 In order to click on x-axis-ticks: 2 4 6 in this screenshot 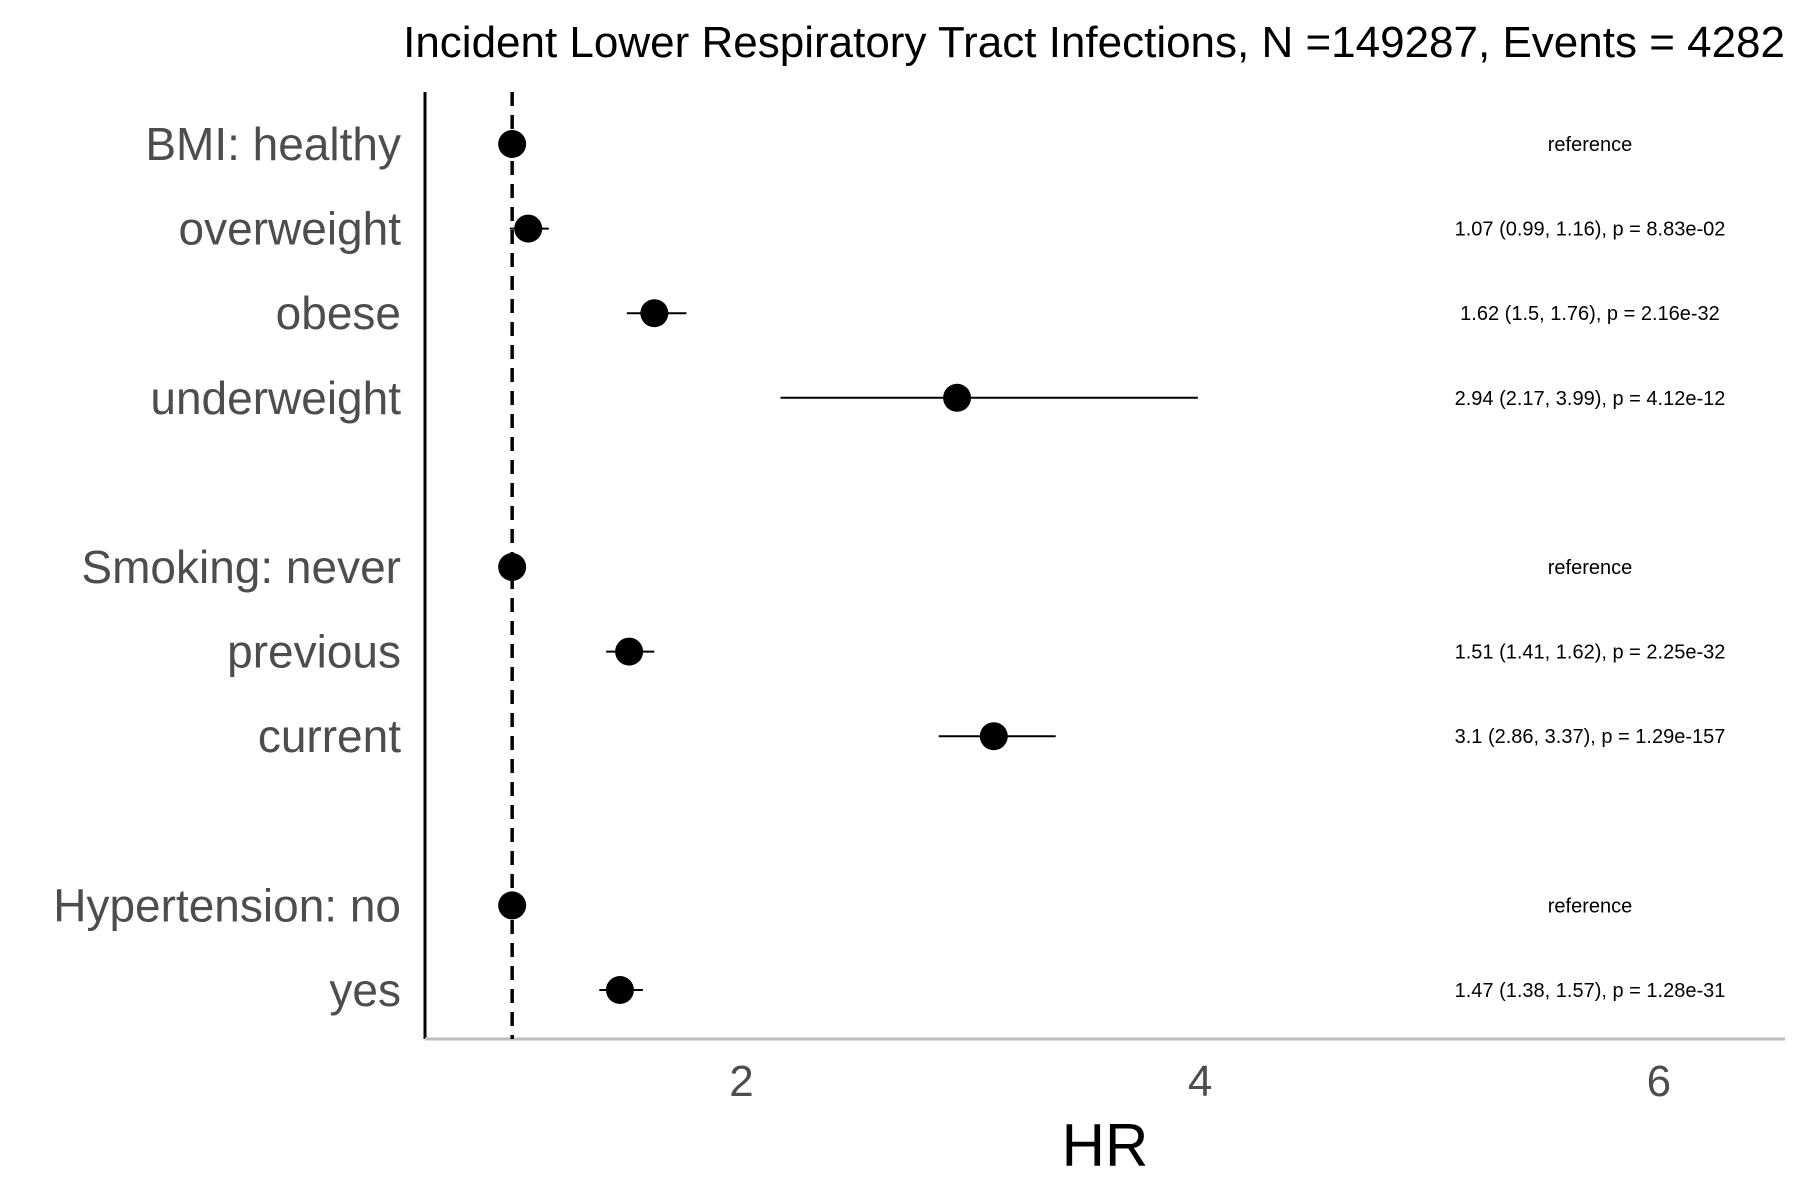, I will do `click(1200, 1081)`.